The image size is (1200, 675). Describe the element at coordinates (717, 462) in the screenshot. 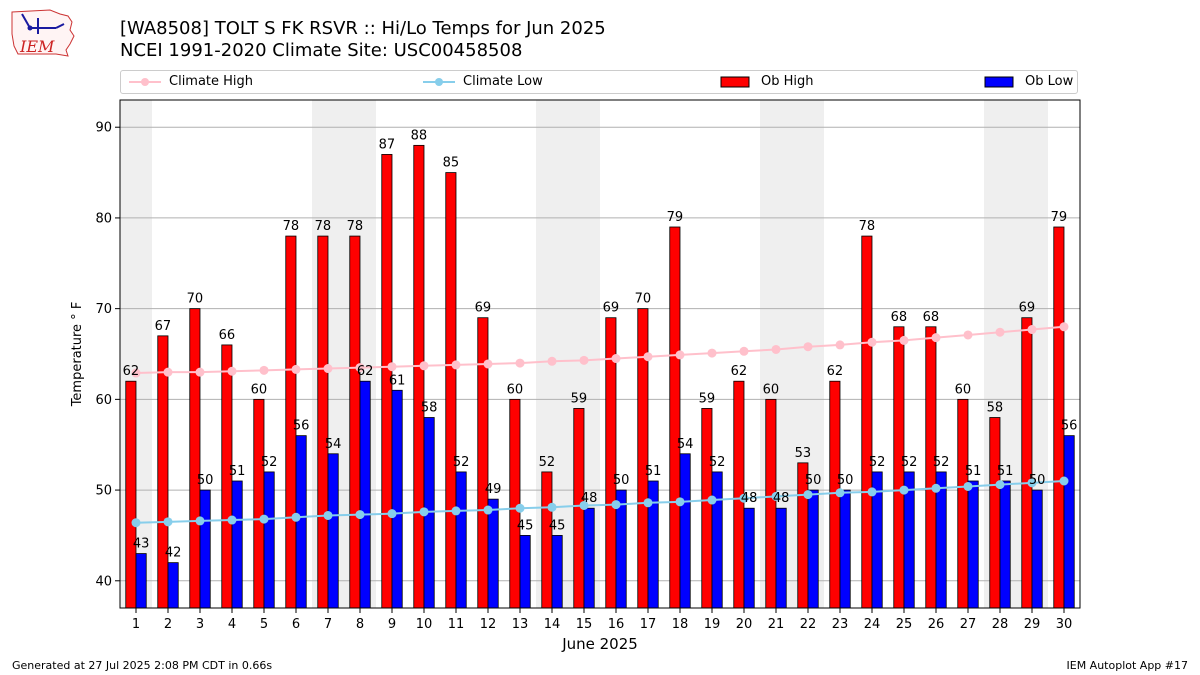

I see `label-ob-low-19: 52` at that location.